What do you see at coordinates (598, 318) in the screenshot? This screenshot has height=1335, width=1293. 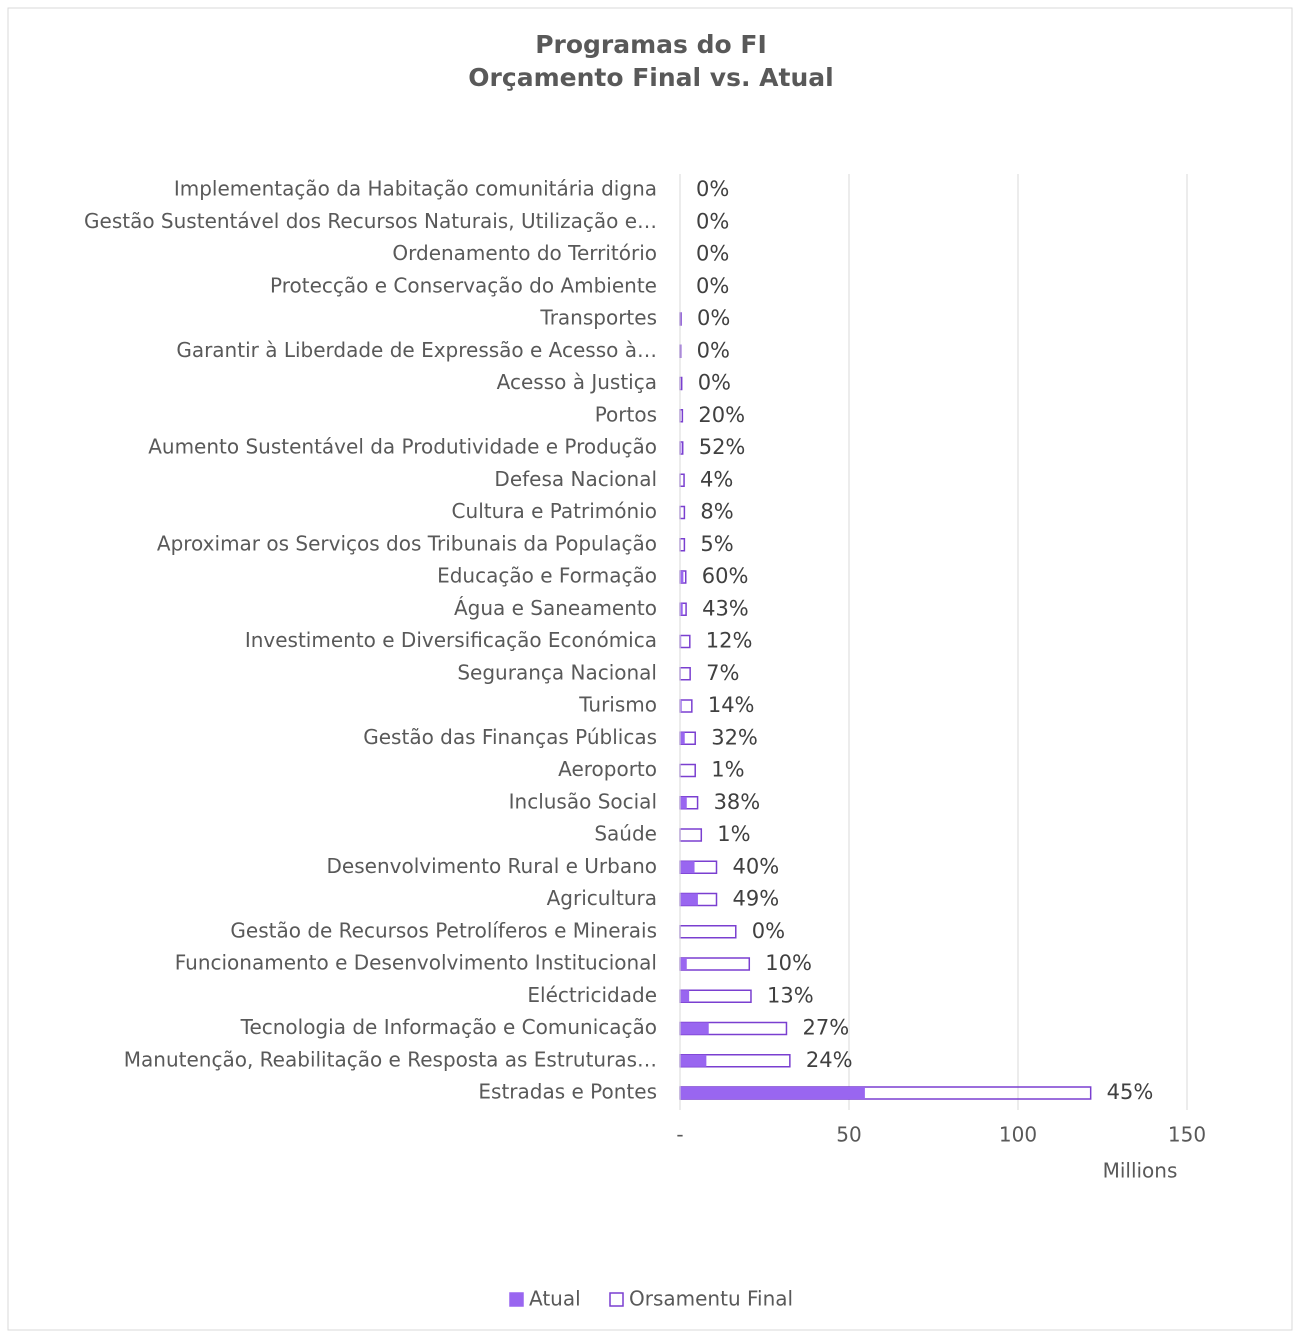 I see `y-tick-label: Transportes` at bounding box center [598, 318].